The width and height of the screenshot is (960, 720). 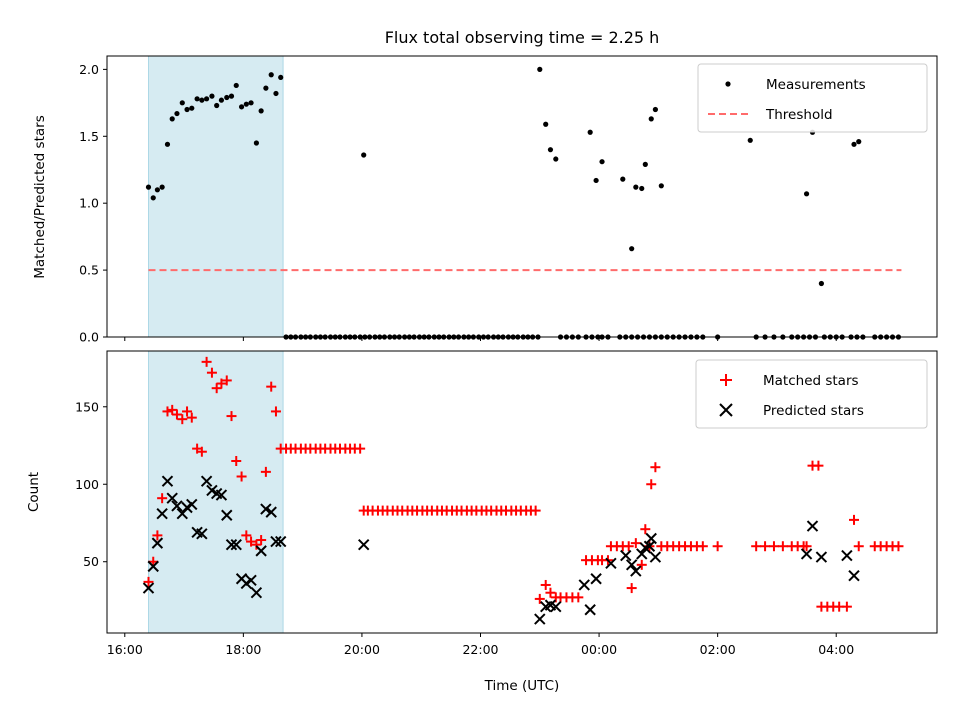 I want to click on measurements-legend-label: Measurements, so click(x=816, y=85).